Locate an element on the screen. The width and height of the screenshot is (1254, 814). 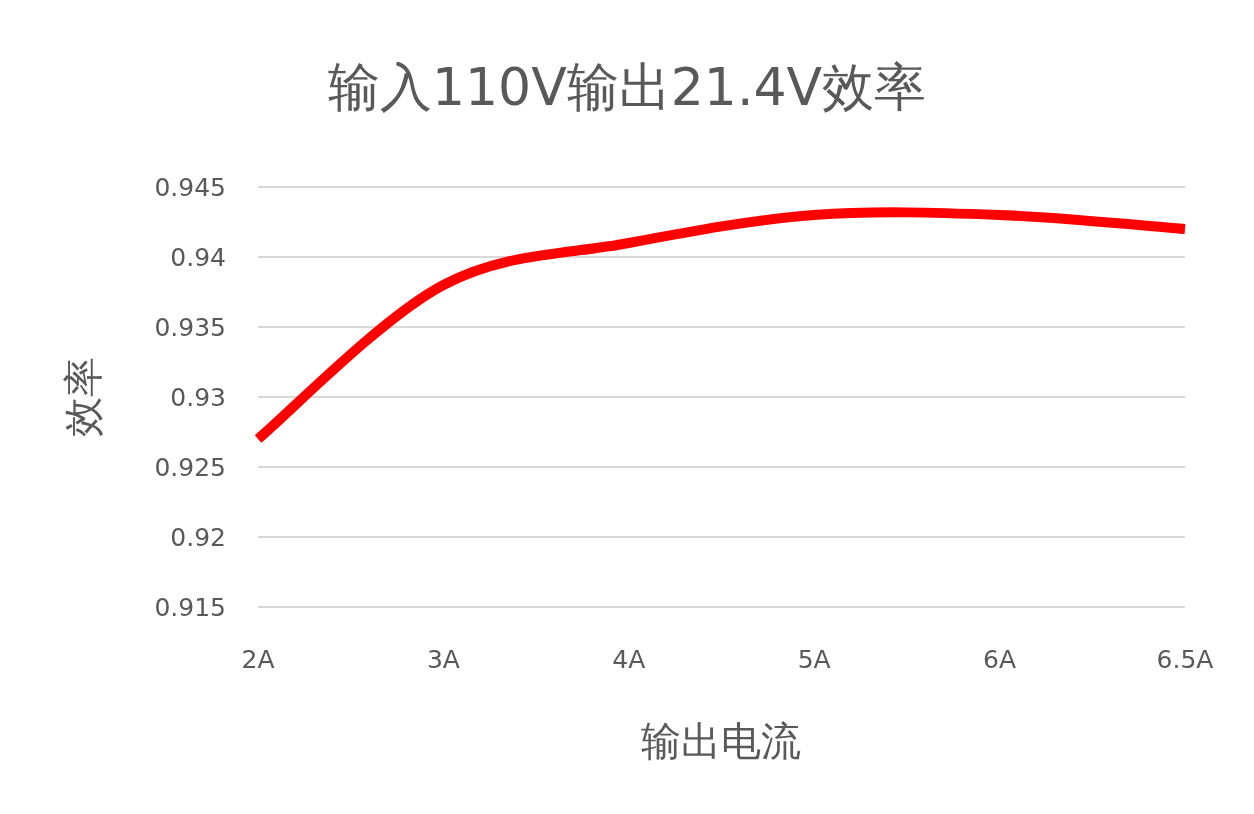
y-tick-label: 0.92 is located at coordinates (198, 537).